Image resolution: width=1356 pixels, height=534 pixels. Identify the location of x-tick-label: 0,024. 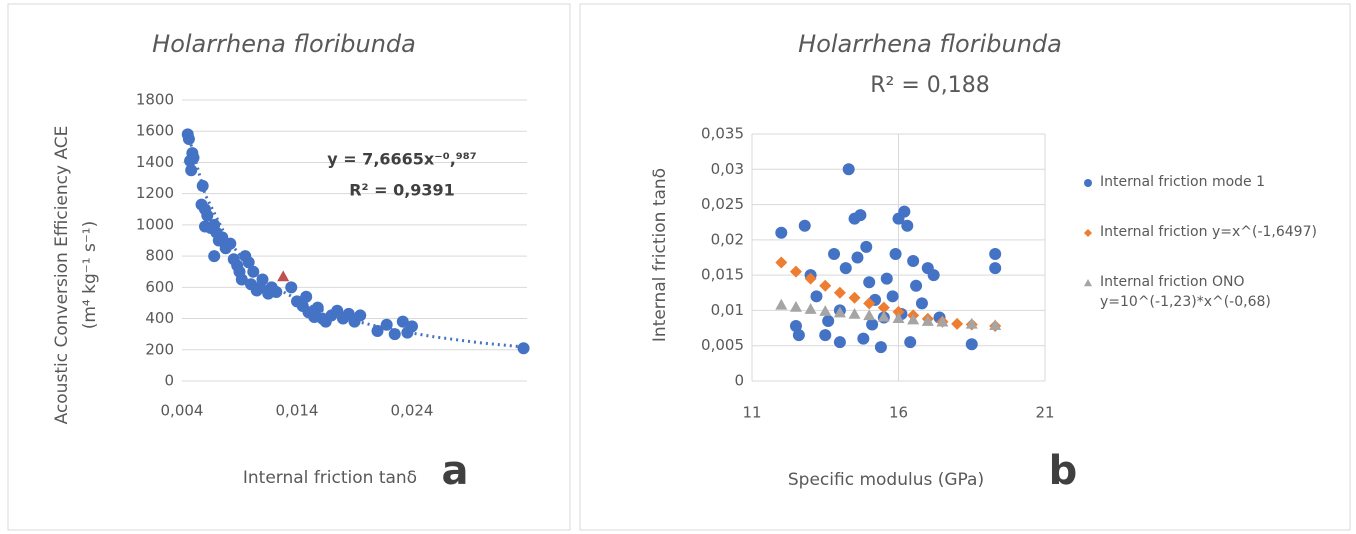
(412, 411).